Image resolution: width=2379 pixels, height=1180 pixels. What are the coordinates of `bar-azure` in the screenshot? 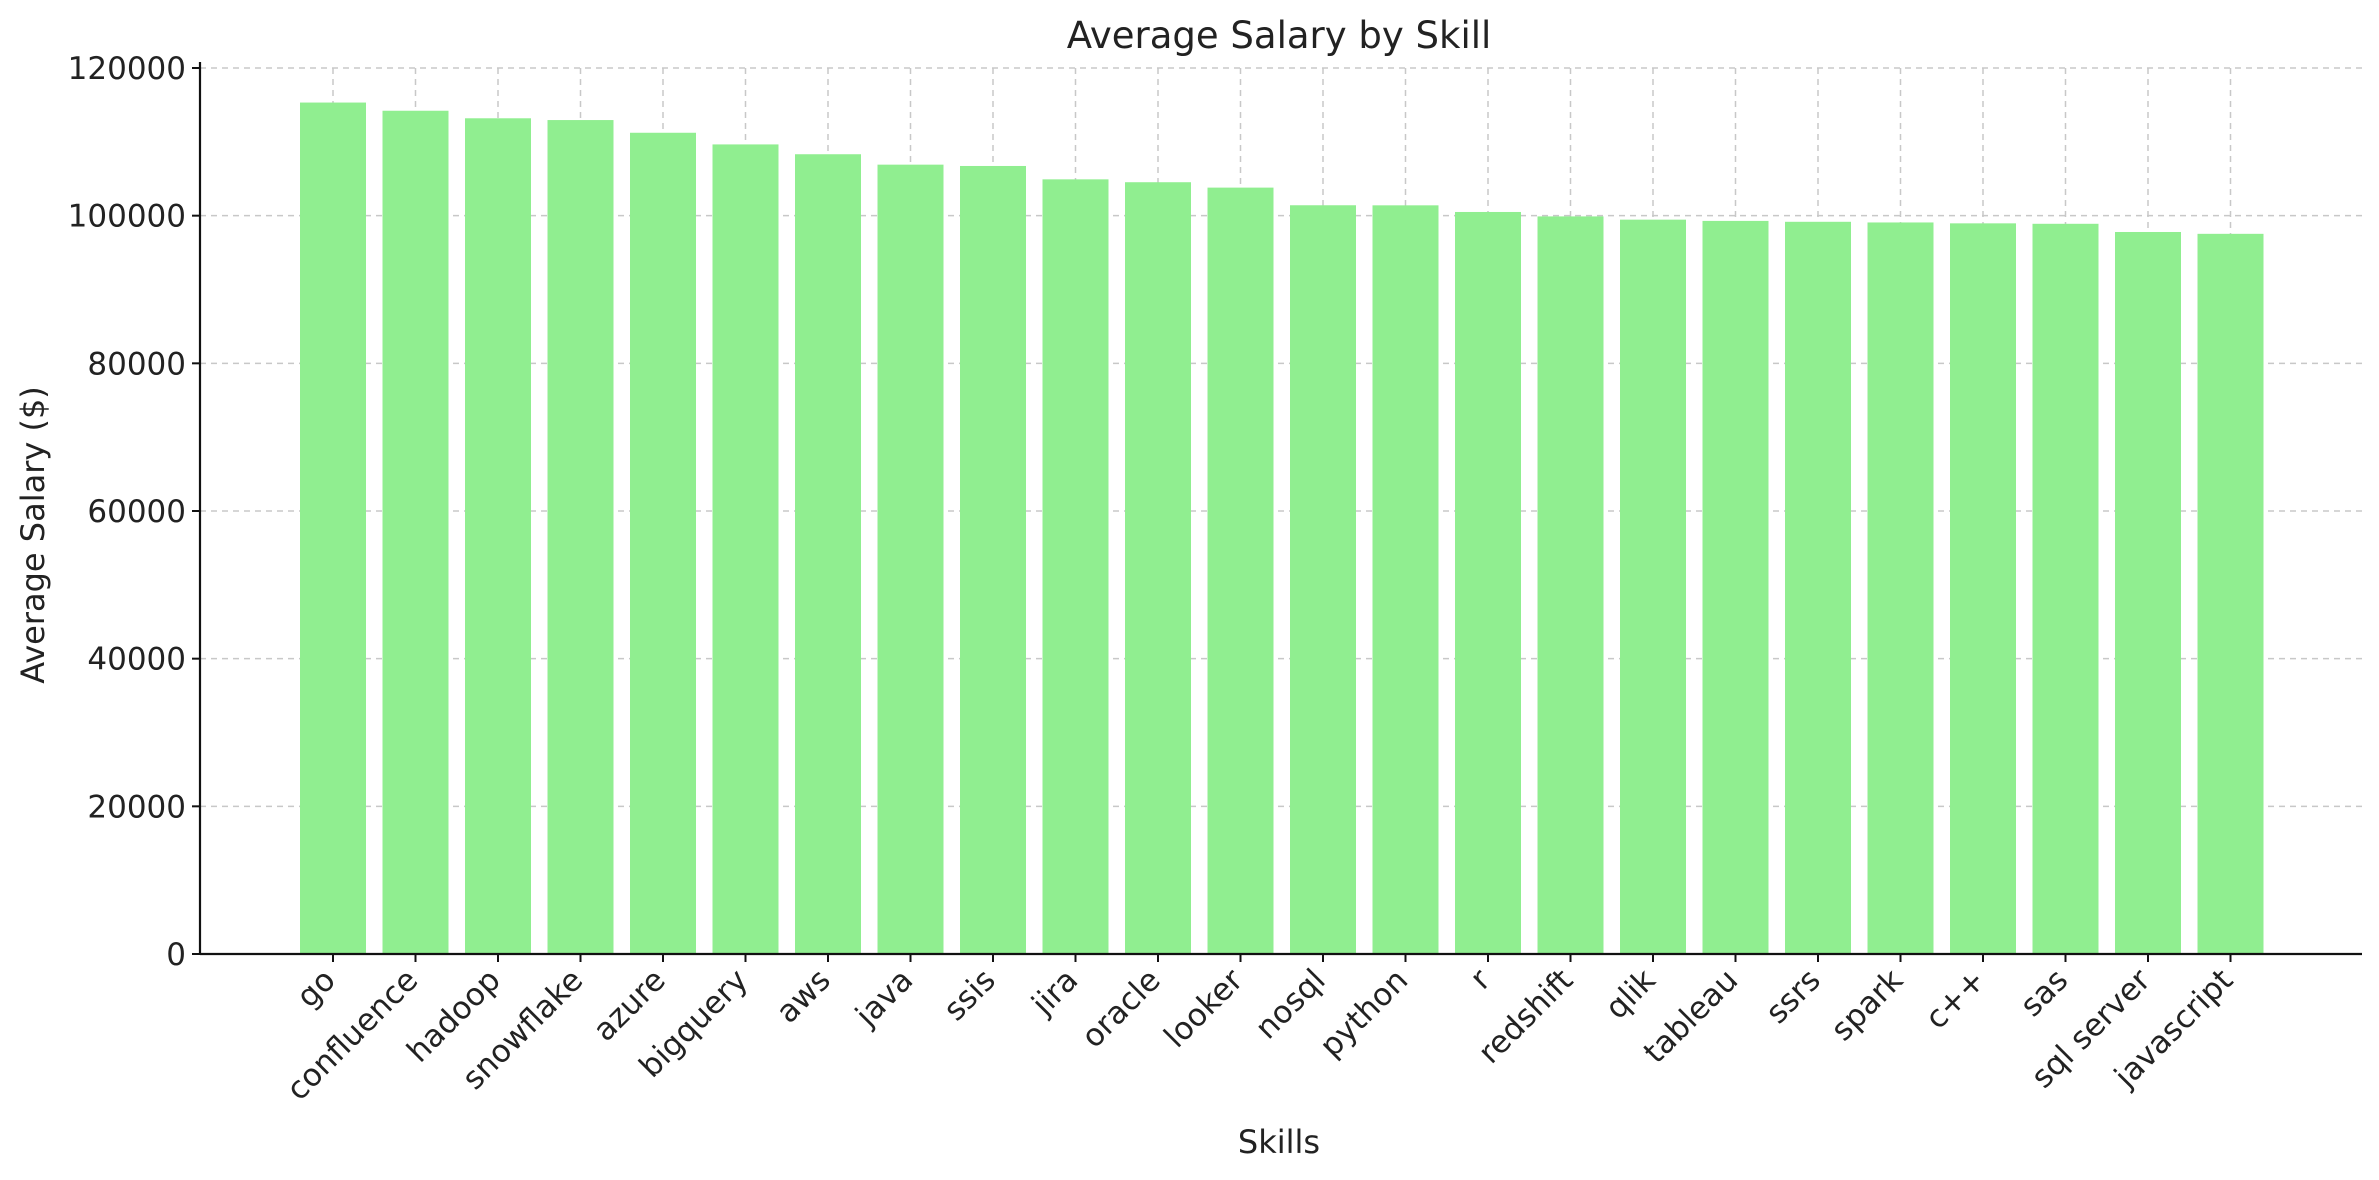 It's located at (663, 543).